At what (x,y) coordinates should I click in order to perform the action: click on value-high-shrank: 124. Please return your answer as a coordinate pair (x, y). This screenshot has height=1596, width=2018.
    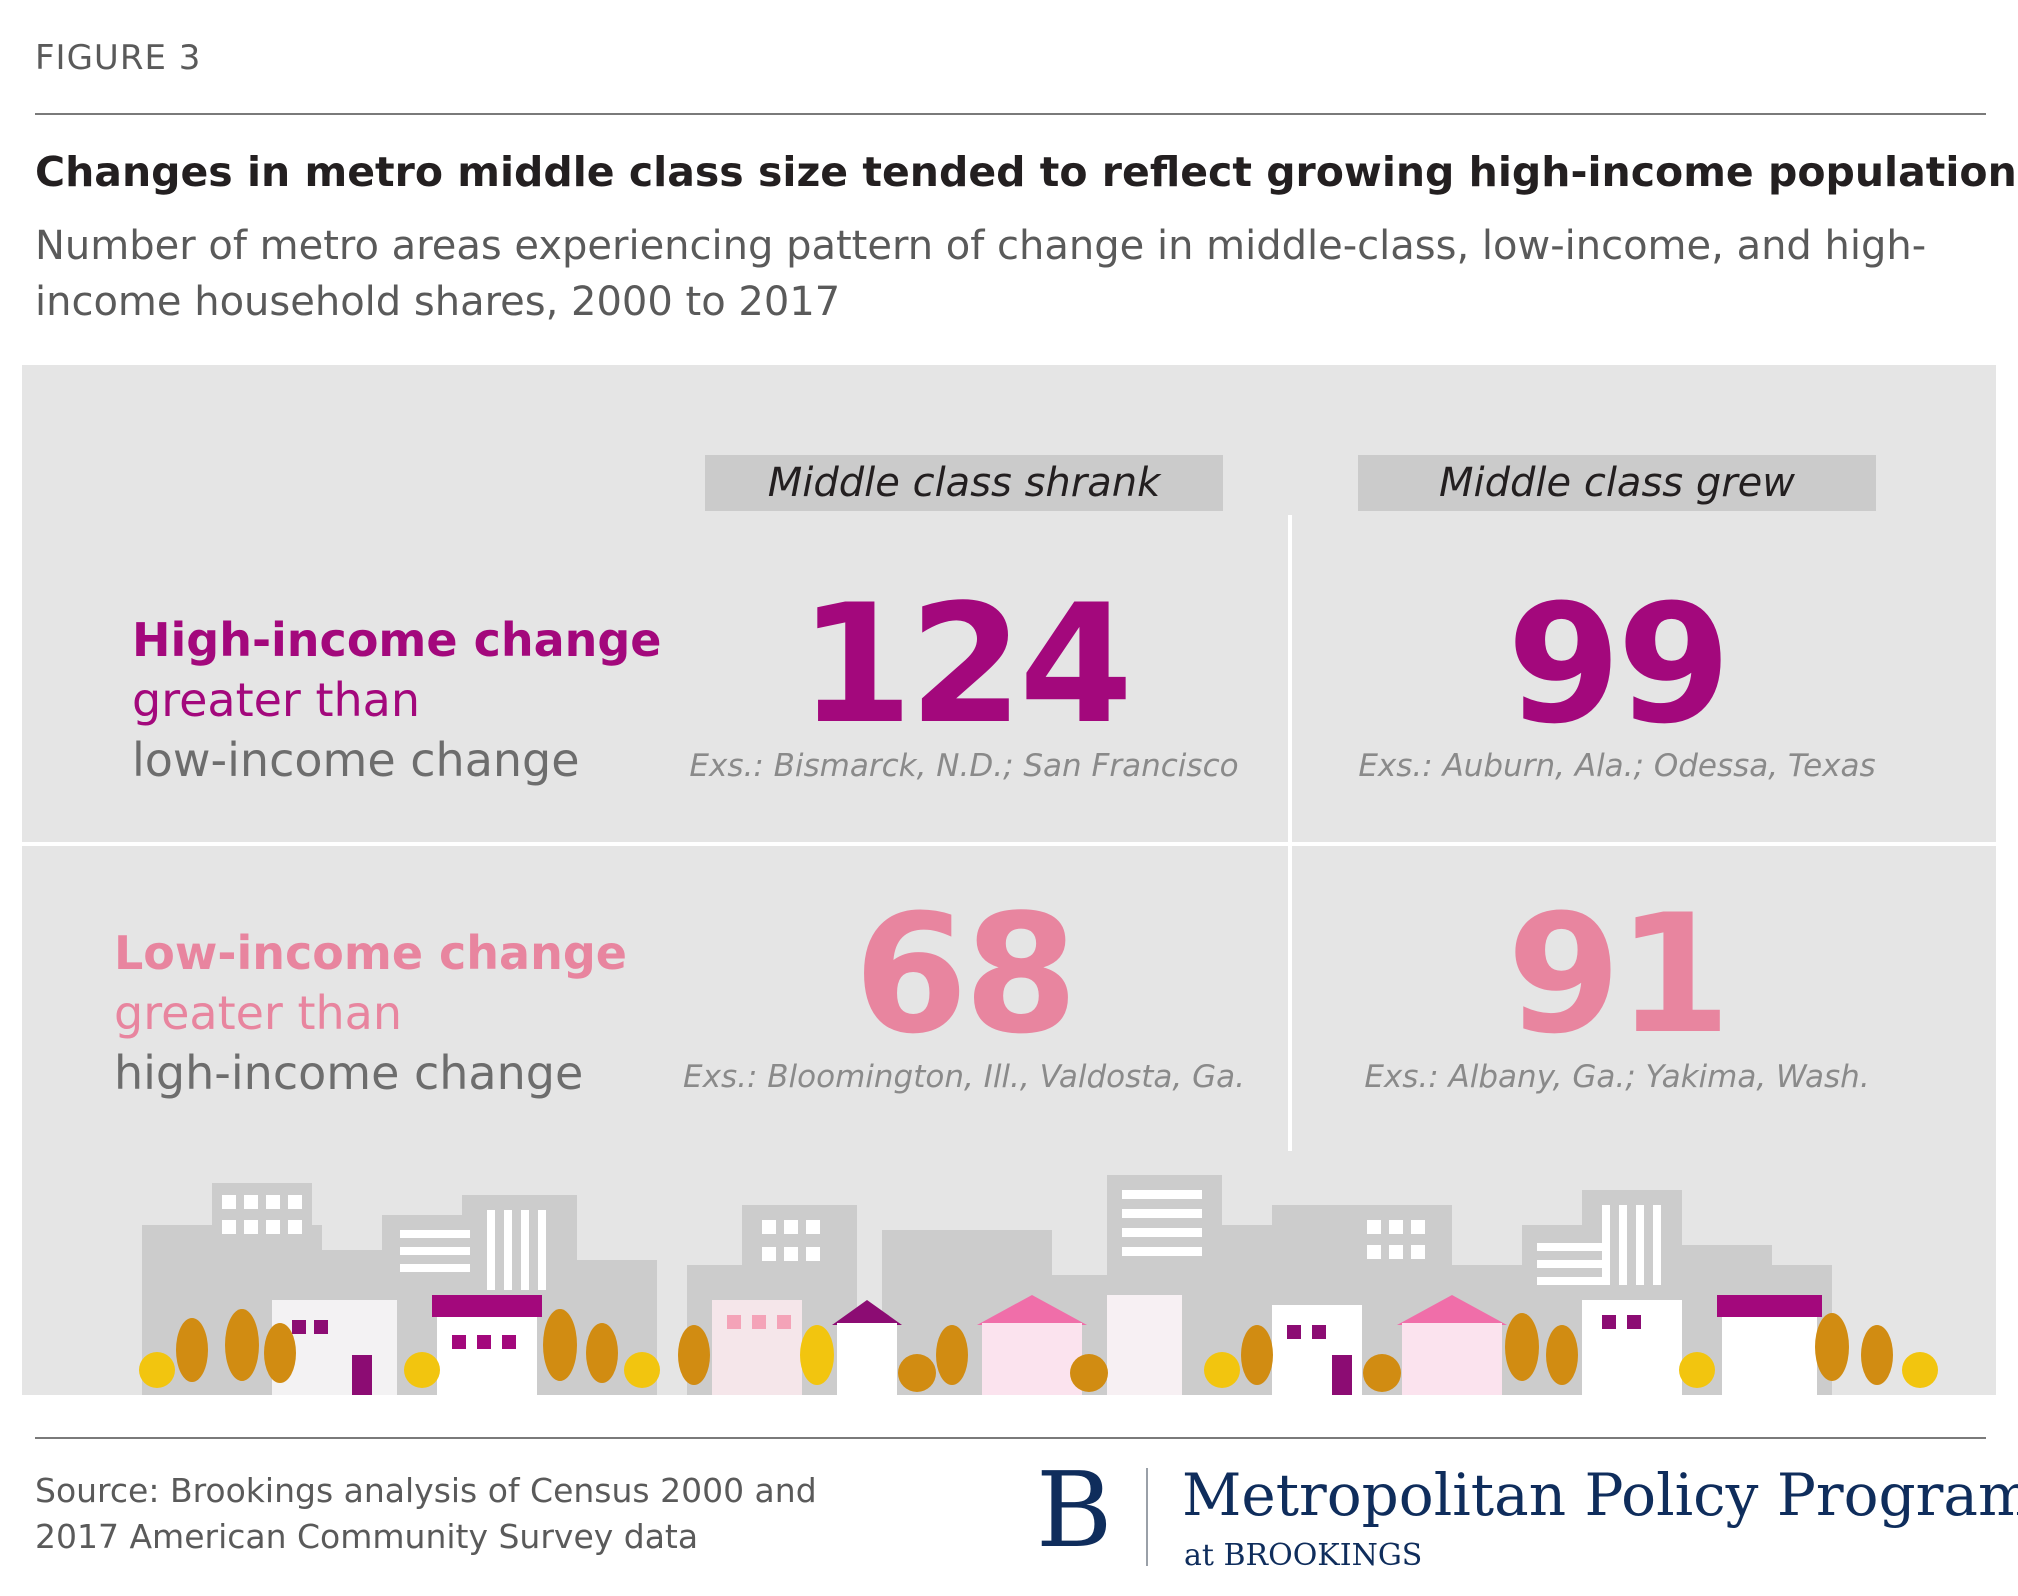
    Looking at the image, I should click on (965, 664).